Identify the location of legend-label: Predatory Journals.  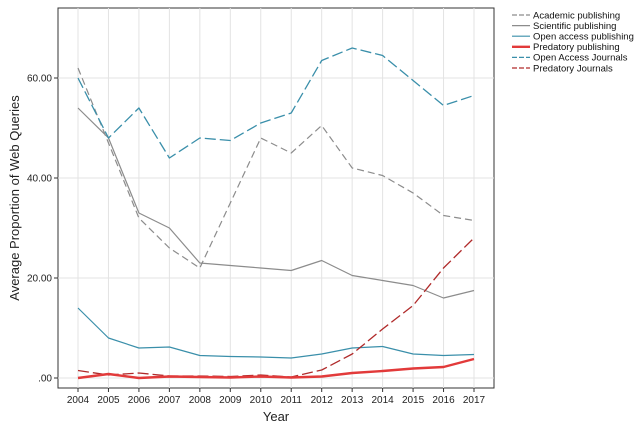
(573, 68).